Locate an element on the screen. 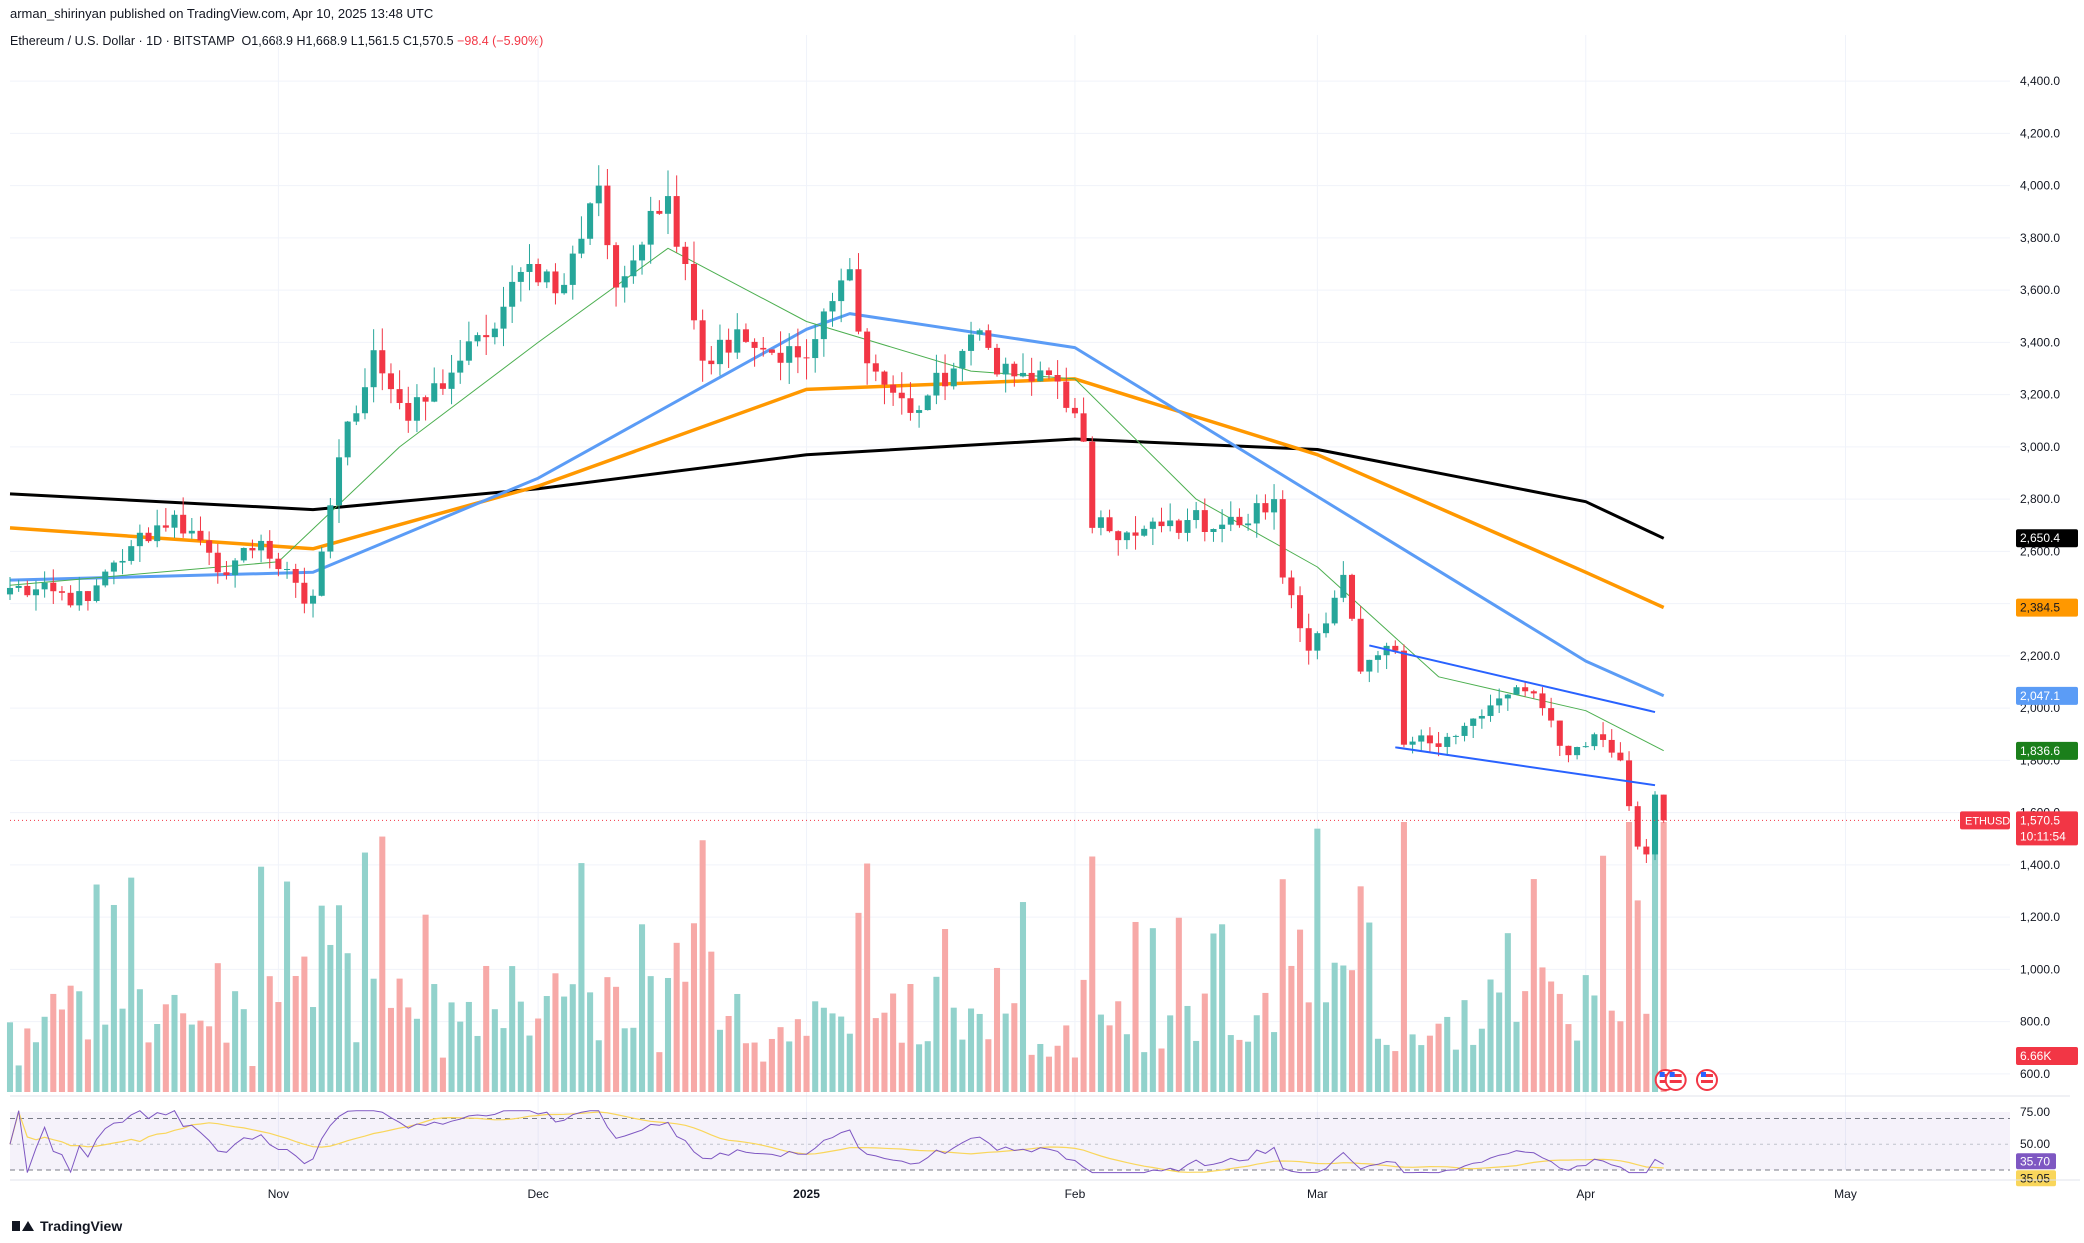 This screenshot has width=2084, height=1243. price-axis-label: 3,400.0 is located at coordinates (2040, 342).